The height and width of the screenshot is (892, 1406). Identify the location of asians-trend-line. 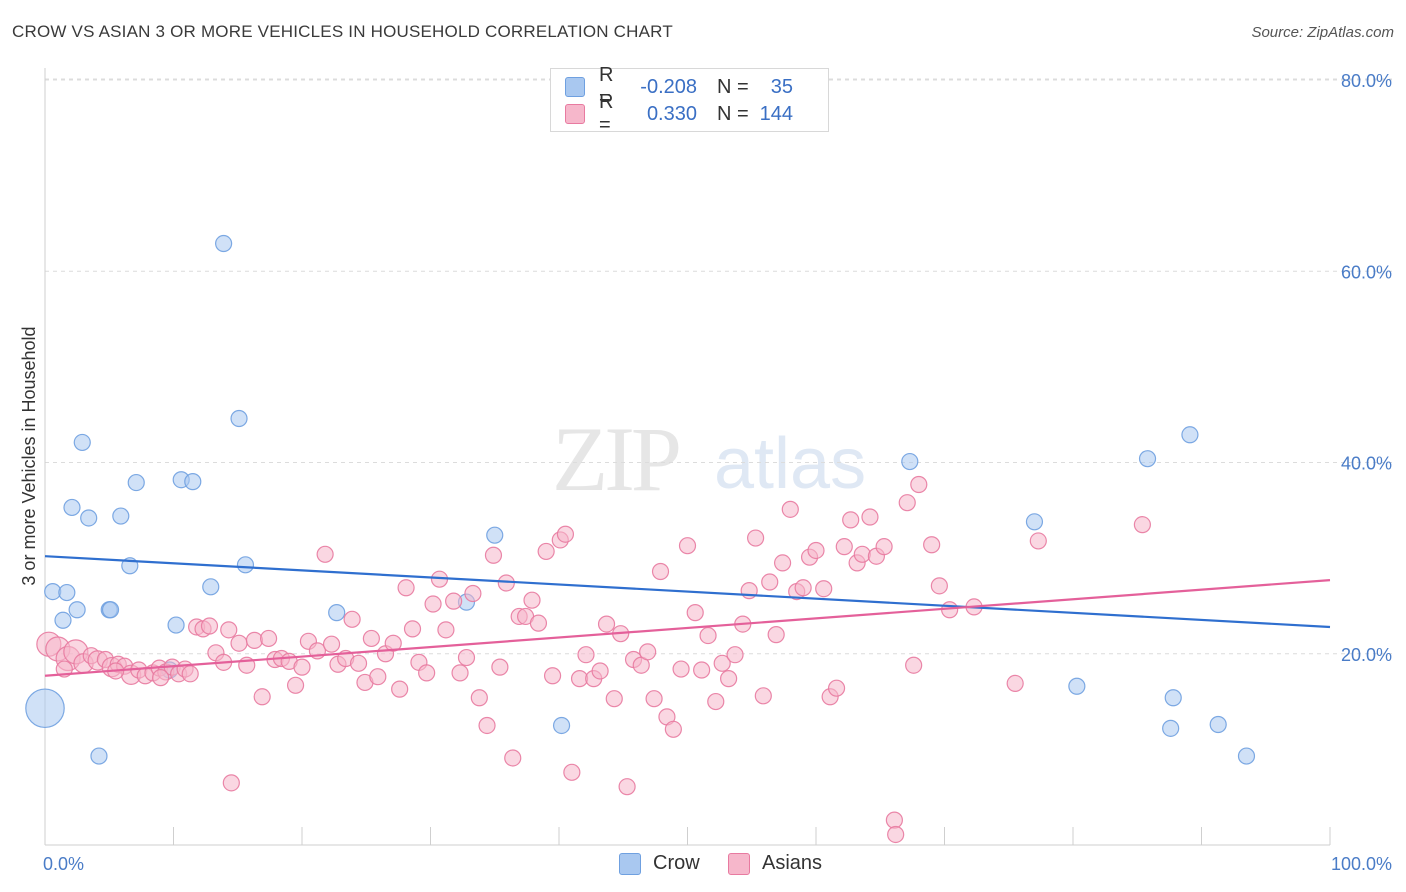
(687, 628).